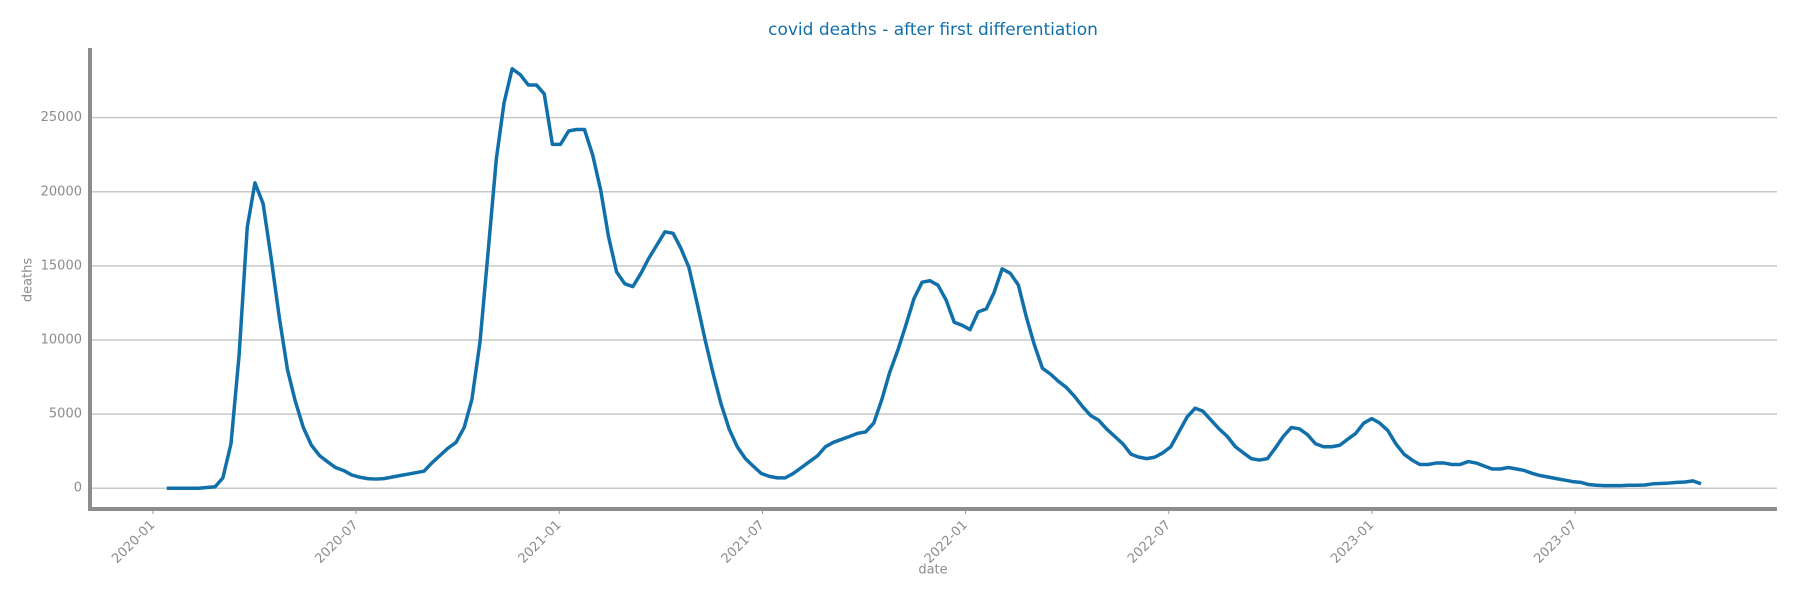 Image resolution: width=1800 pixels, height=600 pixels. What do you see at coordinates (28, 280) in the screenshot?
I see `y-axis-label: deaths` at bounding box center [28, 280].